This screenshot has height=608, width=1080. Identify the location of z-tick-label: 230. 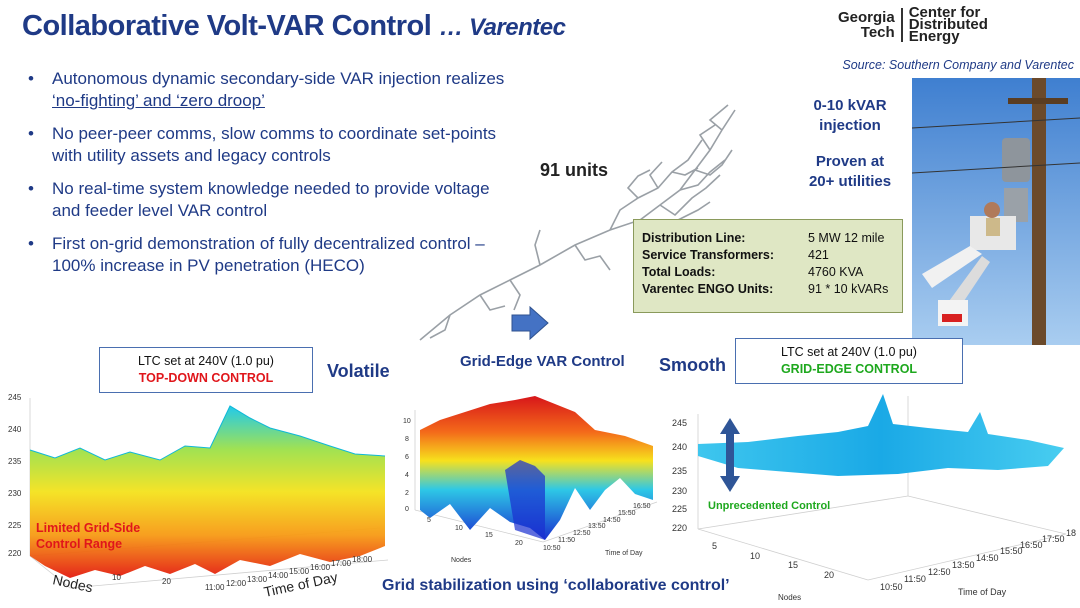
(15, 493).